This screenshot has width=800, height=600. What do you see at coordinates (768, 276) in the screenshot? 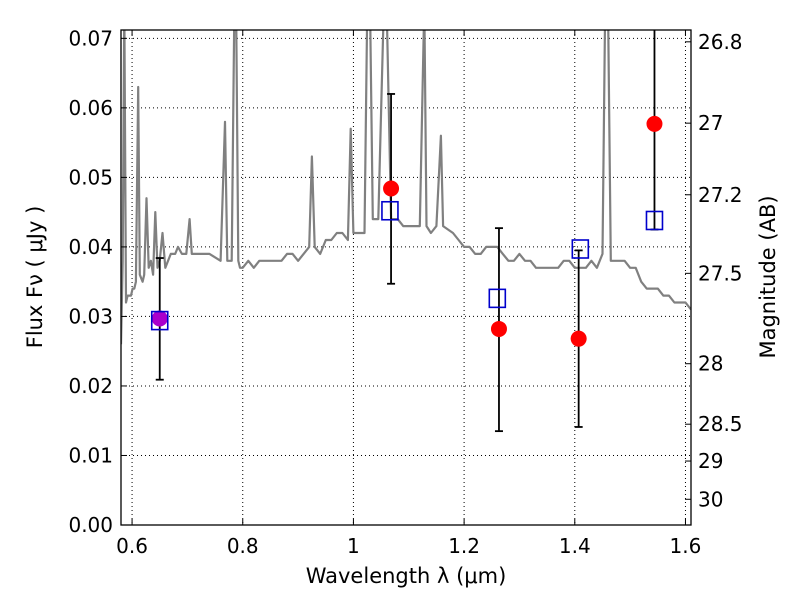
I see `y-axis-title-right: Magnitude (AB)` at bounding box center [768, 276].